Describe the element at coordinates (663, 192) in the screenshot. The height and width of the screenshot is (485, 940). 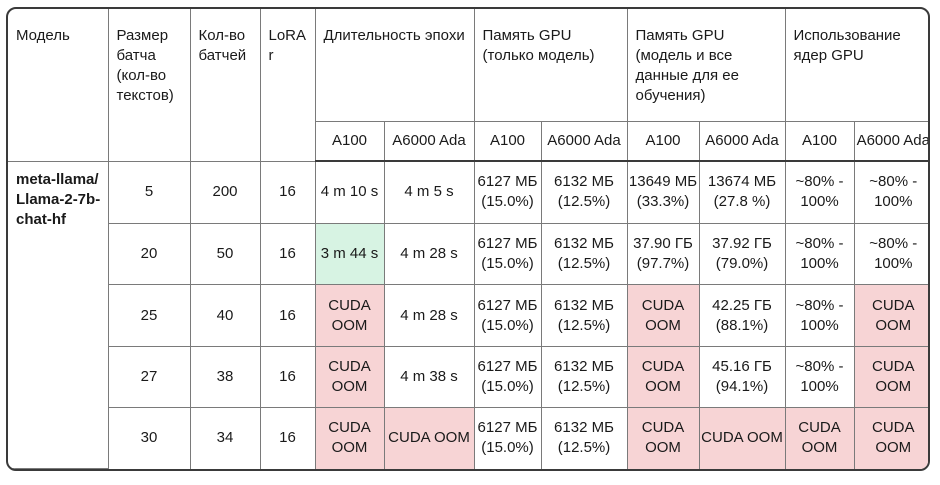
I see `cell-mem-all-a100: 13649 МБ (33.3%)` at that location.